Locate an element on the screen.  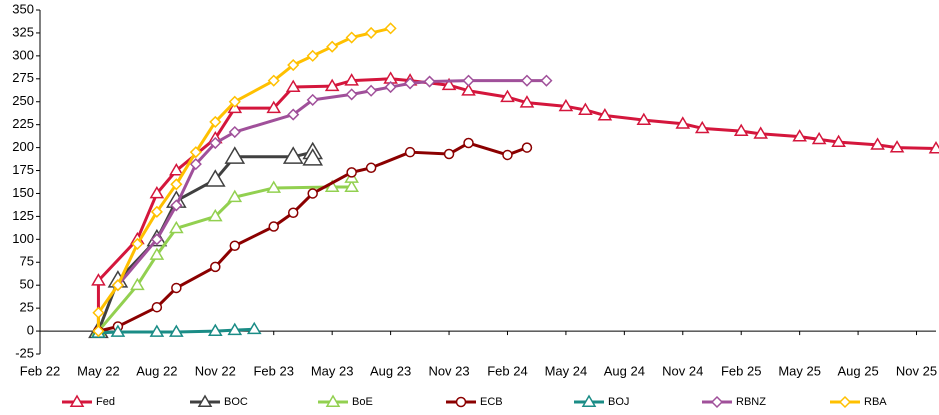
legend-label: RBNZ is located at coordinates (751, 402).